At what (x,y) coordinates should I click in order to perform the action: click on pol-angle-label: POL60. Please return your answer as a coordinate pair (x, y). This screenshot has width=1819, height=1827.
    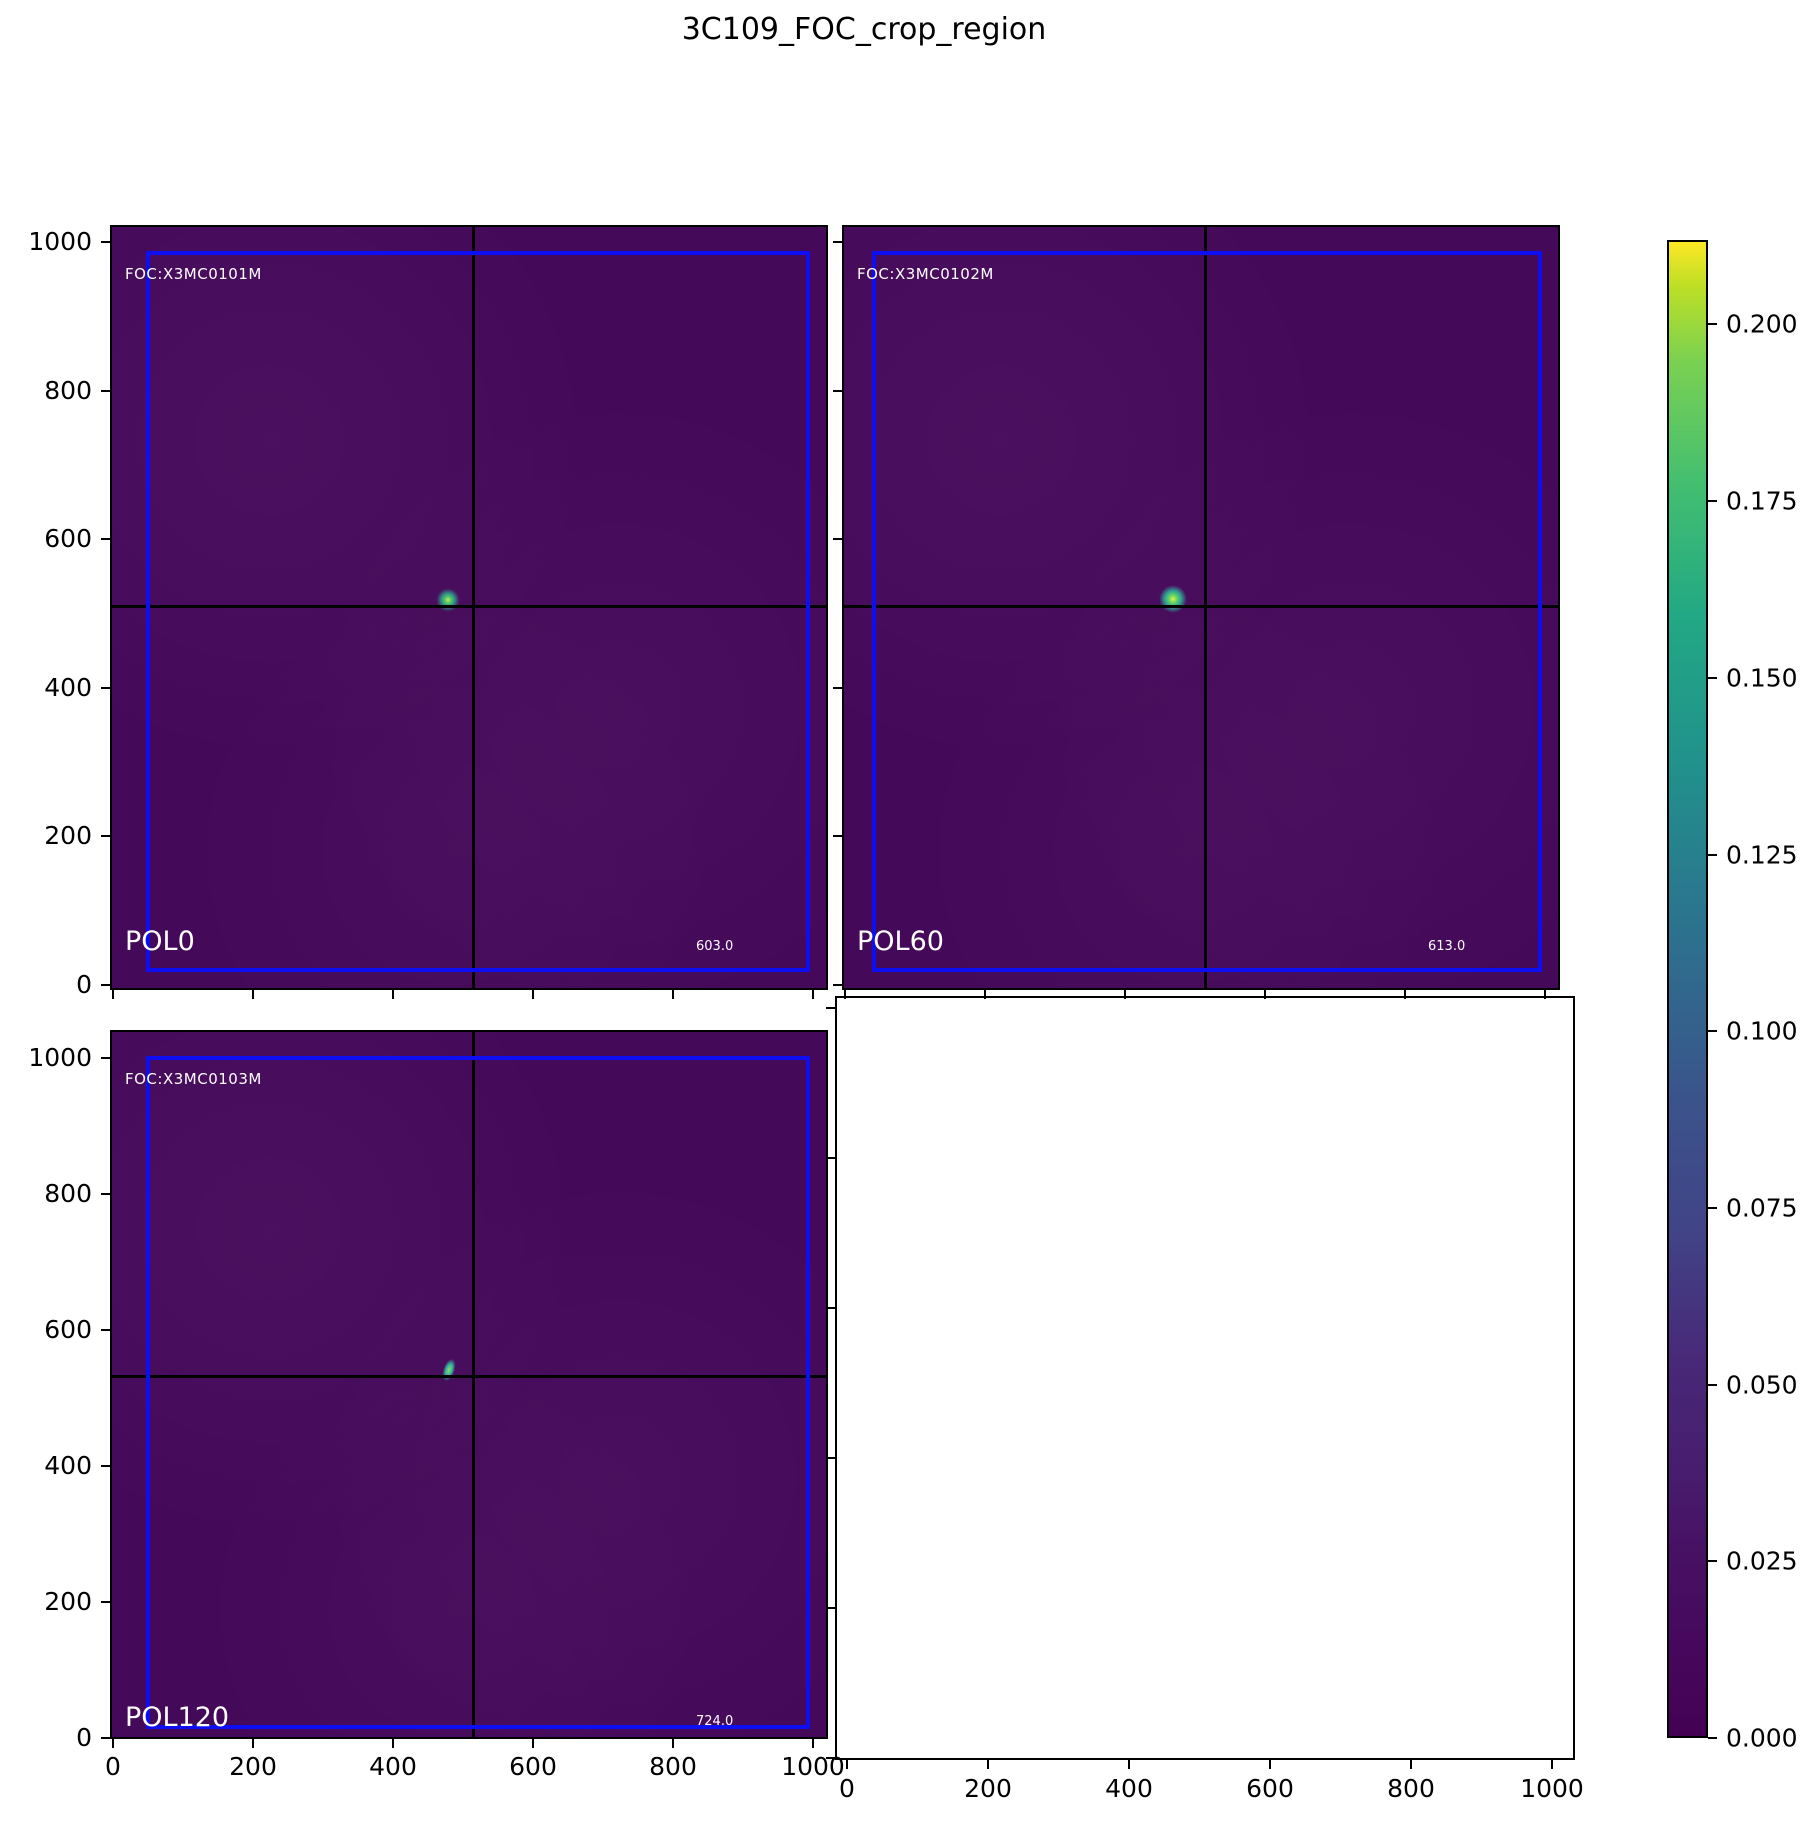
    Looking at the image, I should click on (900, 941).